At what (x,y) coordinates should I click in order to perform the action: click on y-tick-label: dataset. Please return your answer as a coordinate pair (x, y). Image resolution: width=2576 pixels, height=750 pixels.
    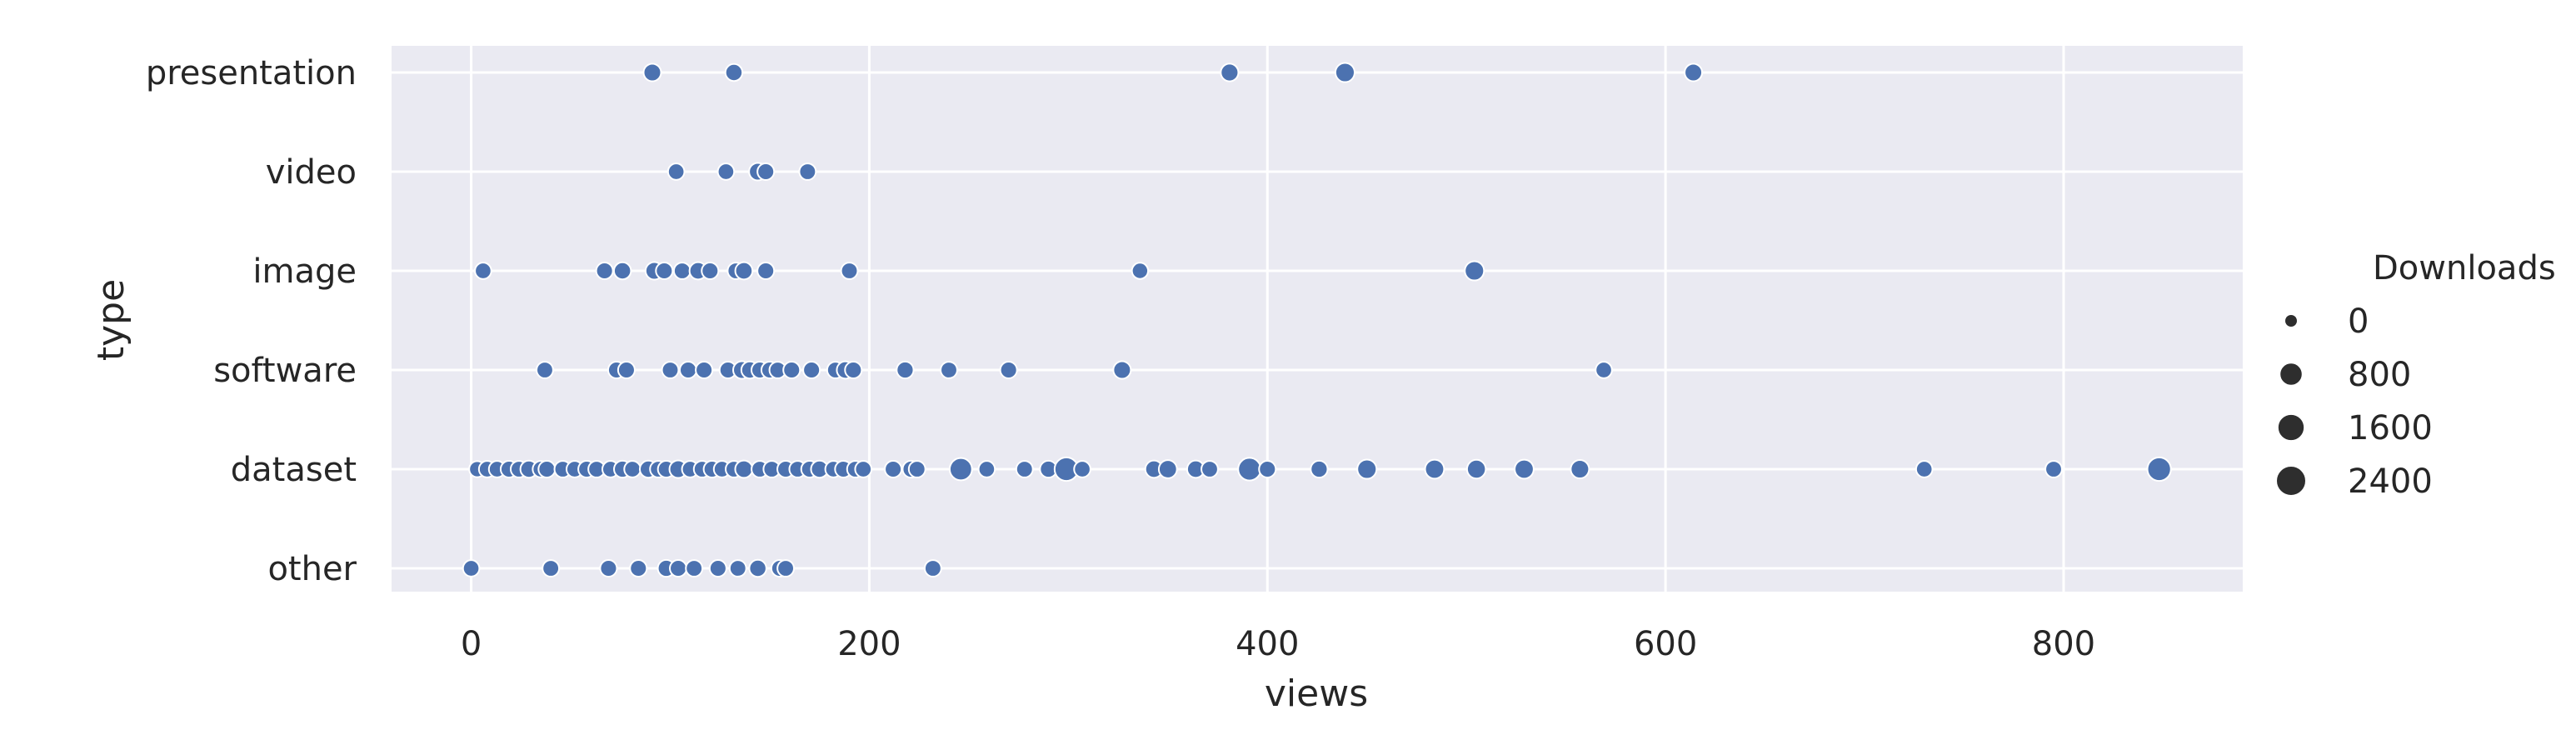
    Looking at the image, I should click on (294, 470).